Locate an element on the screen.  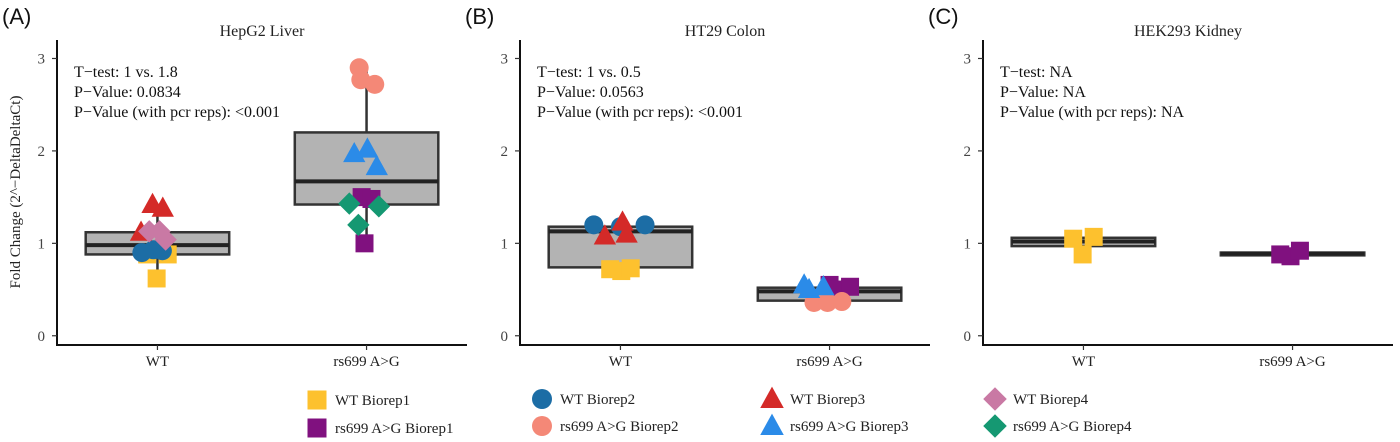
legend-item: WT Biorep4 is located at coordinates (1036, 399).